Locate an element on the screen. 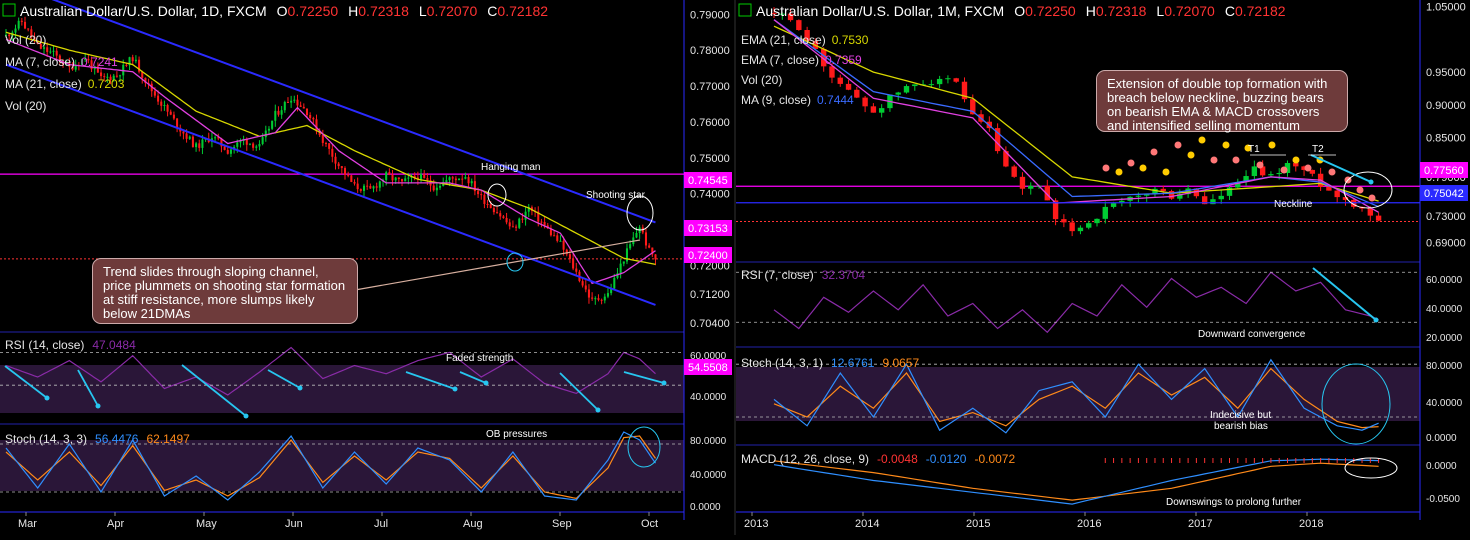  right-rsi-line is located at coordinates (1076, 302).